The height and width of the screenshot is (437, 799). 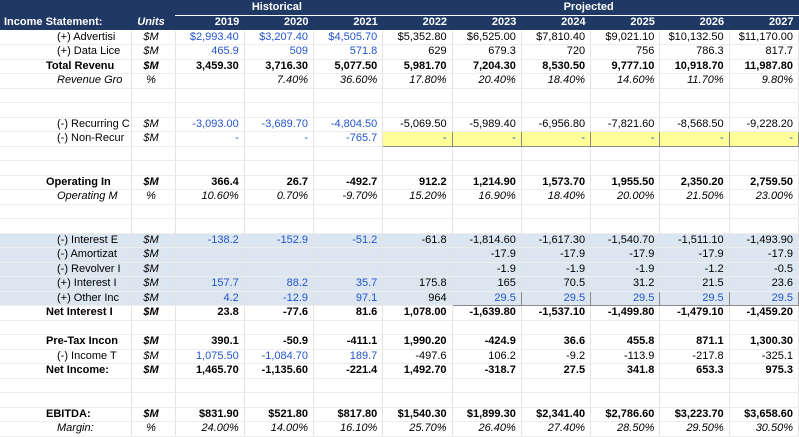 What do you see at coordinates (210, 429) in the screenshot?
I see `cell-ebitda-margin-2019: 24.00%` at bounding box center [210, 429].